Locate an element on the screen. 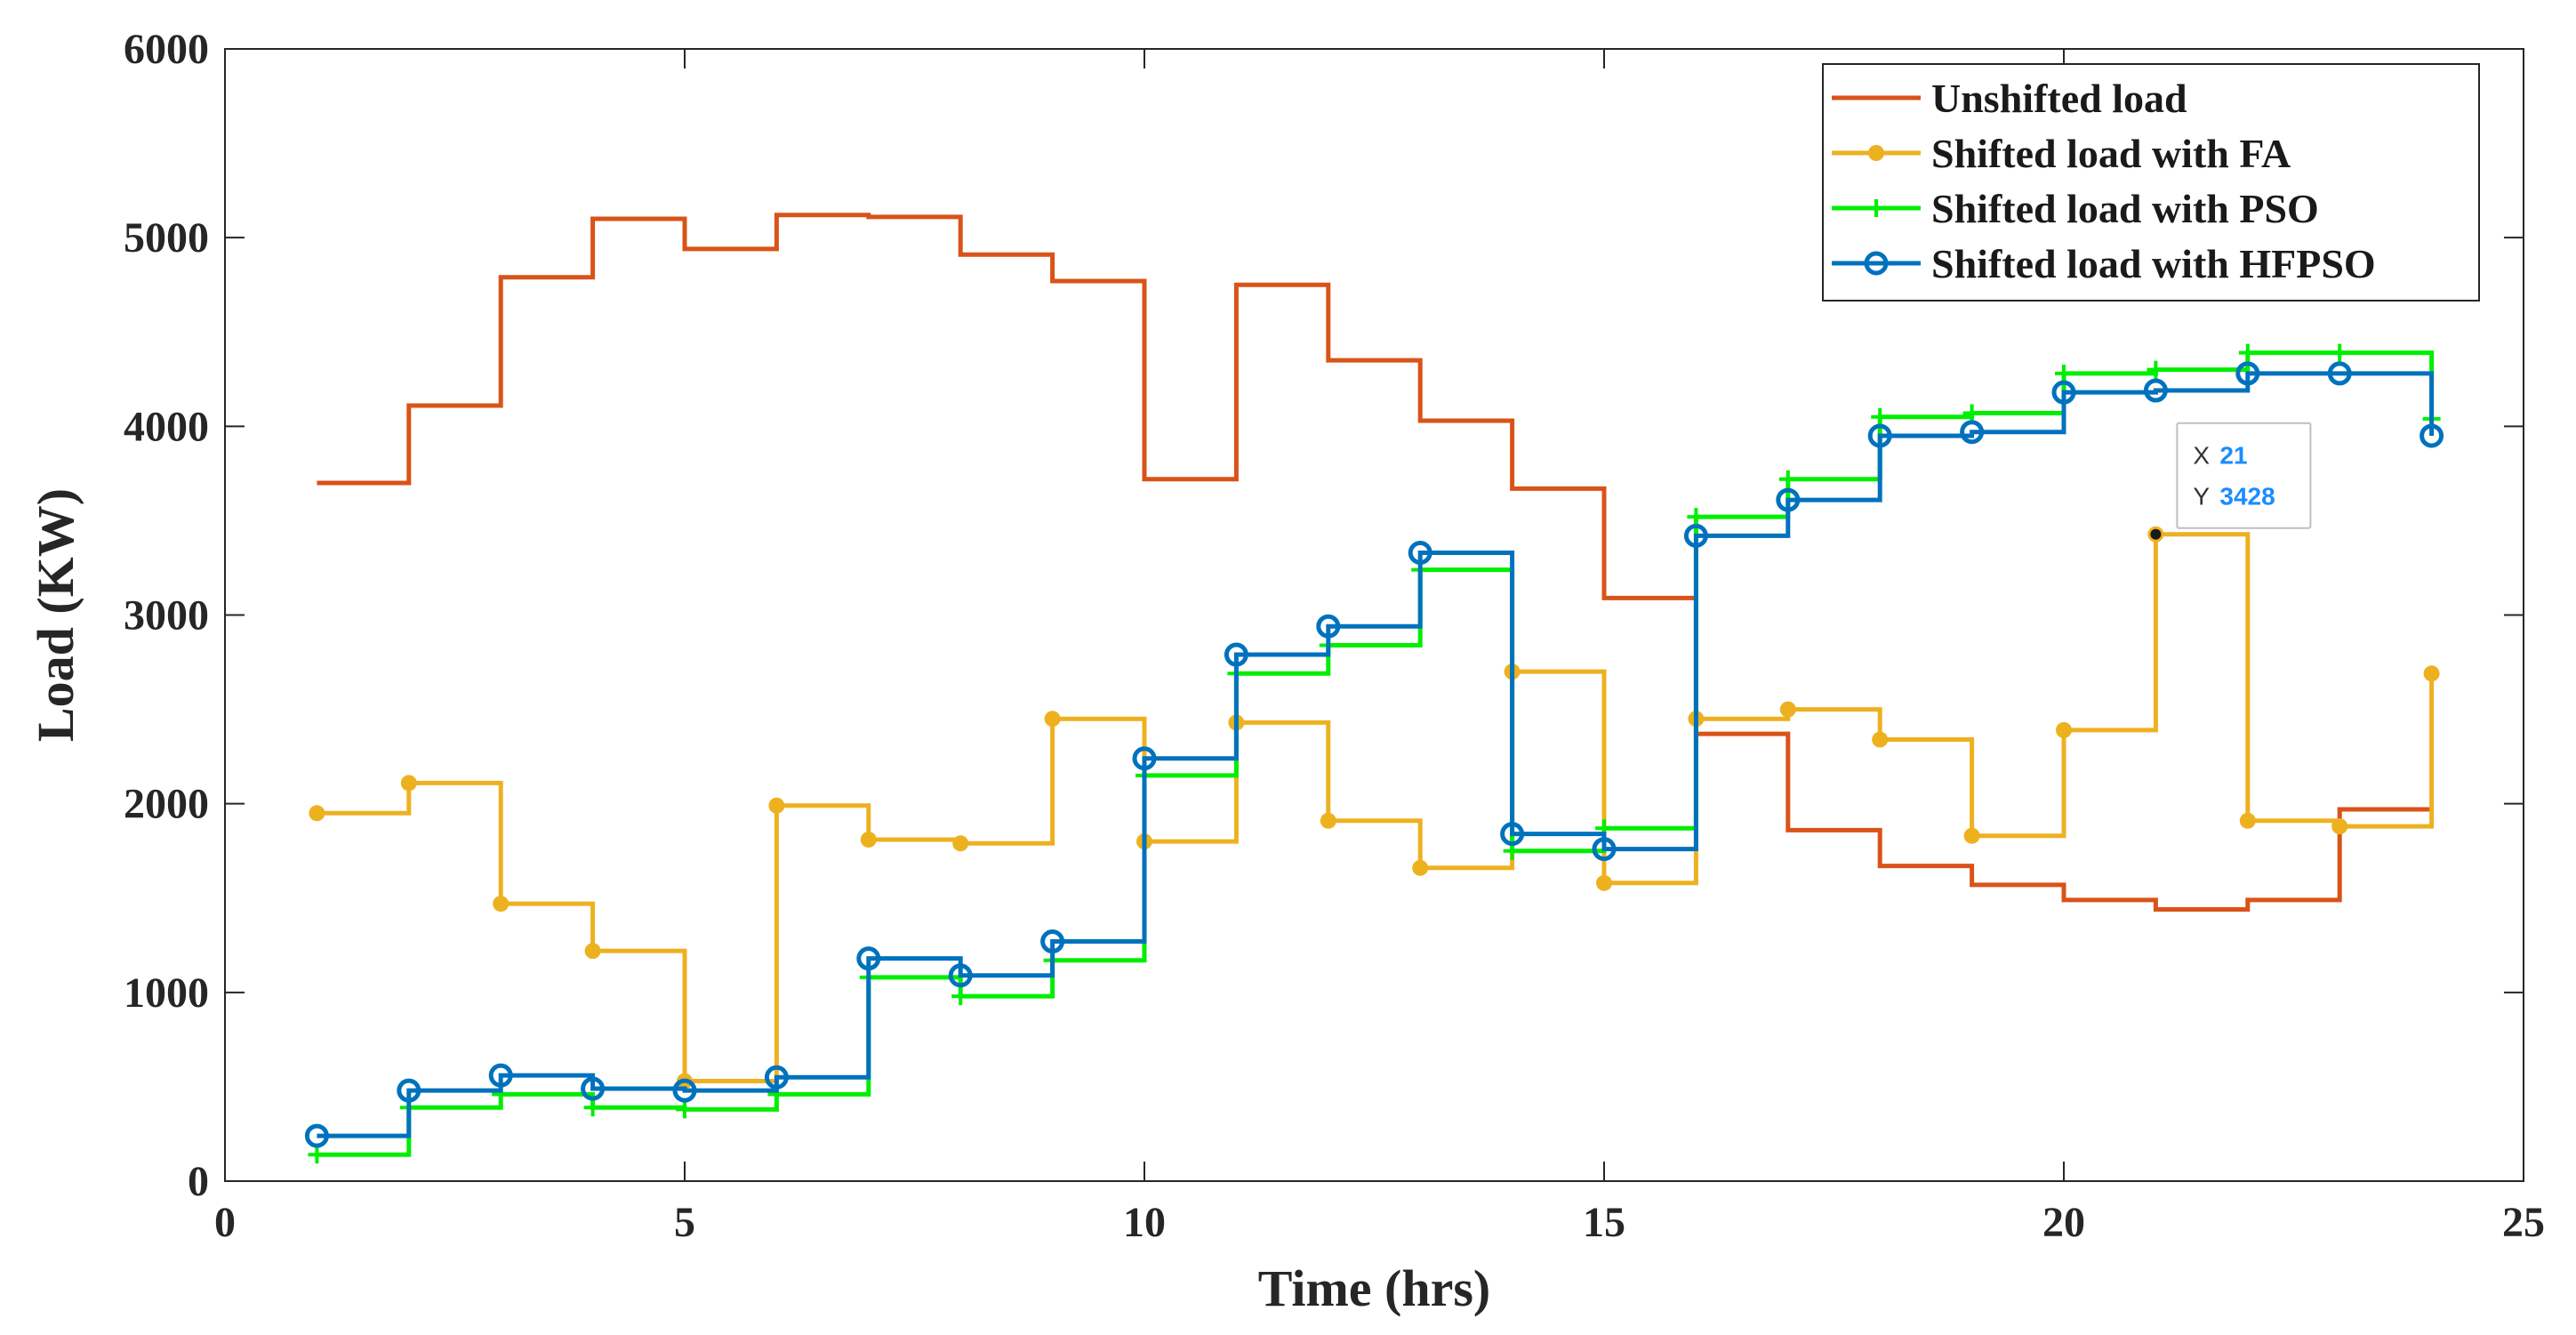 This screenshot has width=2576, height=1335. legend-label: Shifted load with FA is located at coordinates (2111, 153).